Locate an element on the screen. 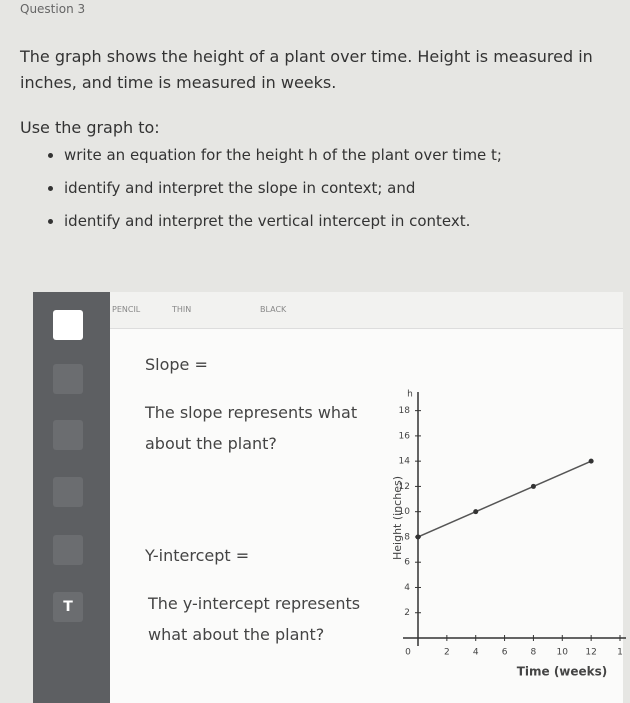 Image resolution: width=630 pixels, height=703 pixels. y-tick-label: 10 is located at coordinates (405, 512).